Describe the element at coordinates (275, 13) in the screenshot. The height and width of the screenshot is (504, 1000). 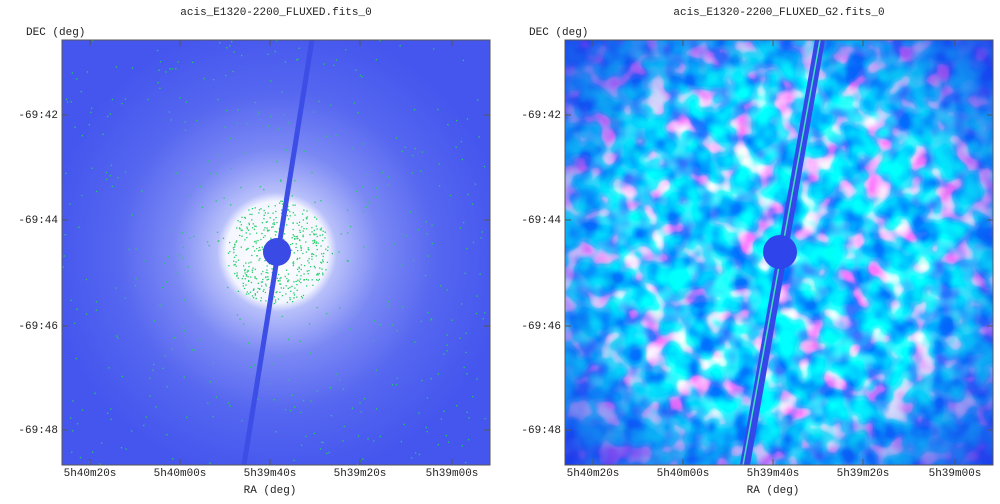
I see `panel-title: acis_E1320-2200_FLUXED.fits_0` at that location.